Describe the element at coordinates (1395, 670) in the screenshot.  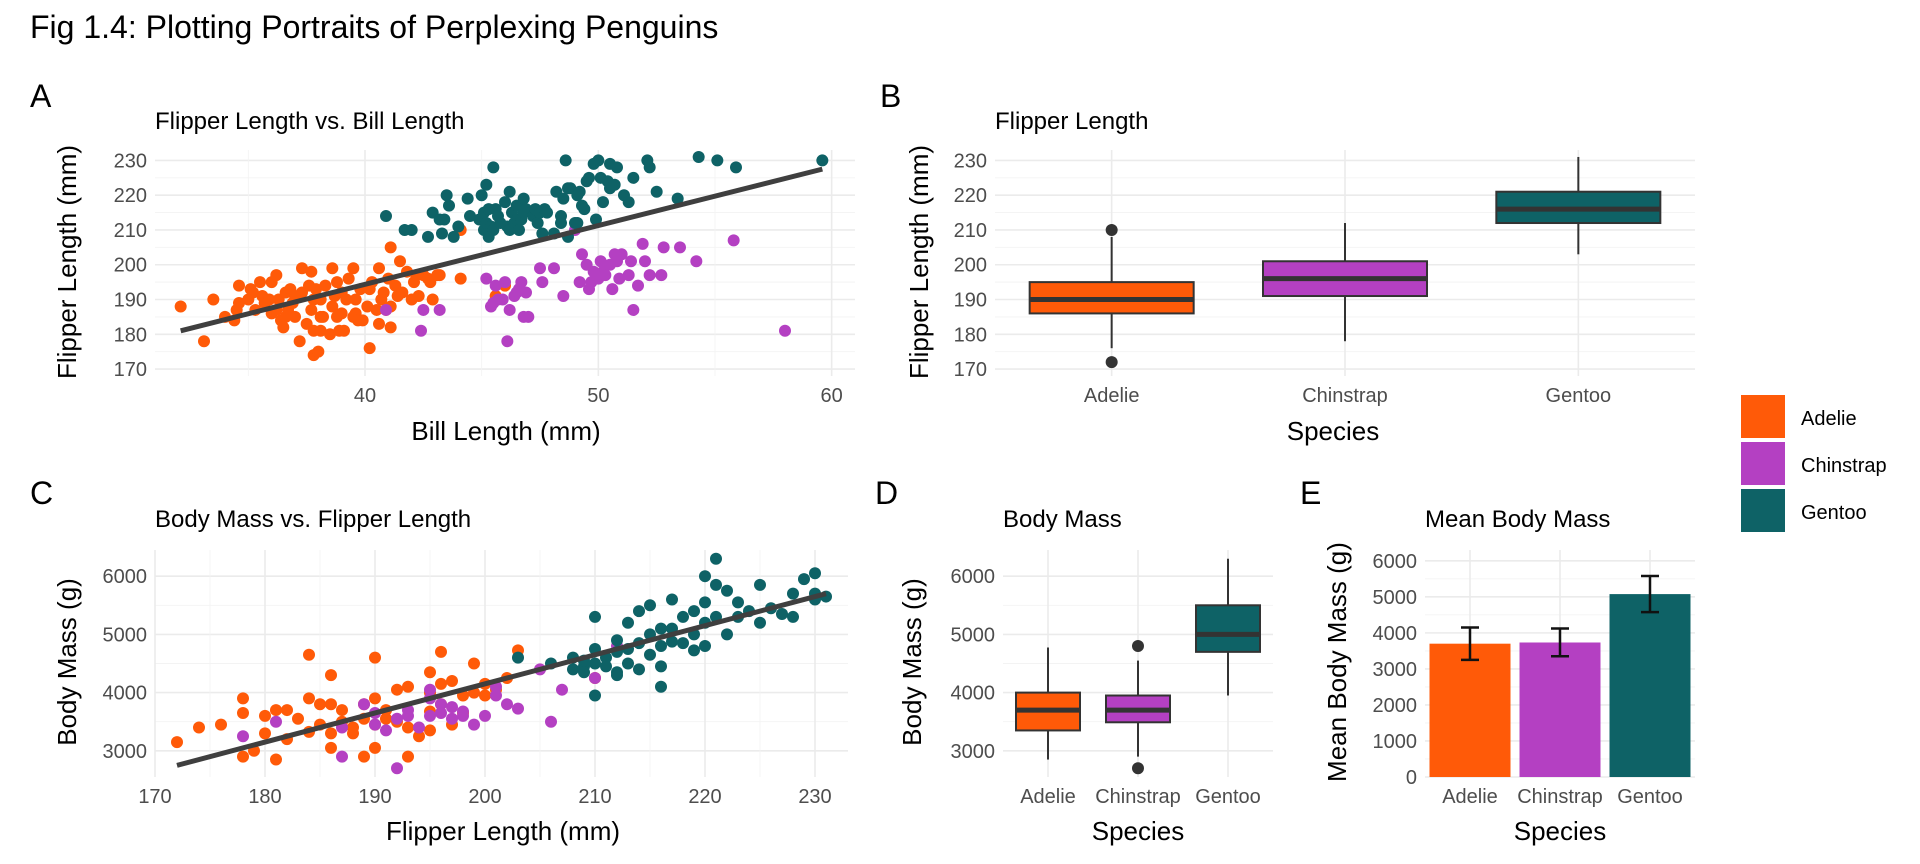
I see `panel-e-ytick-label: 3000` at that location.